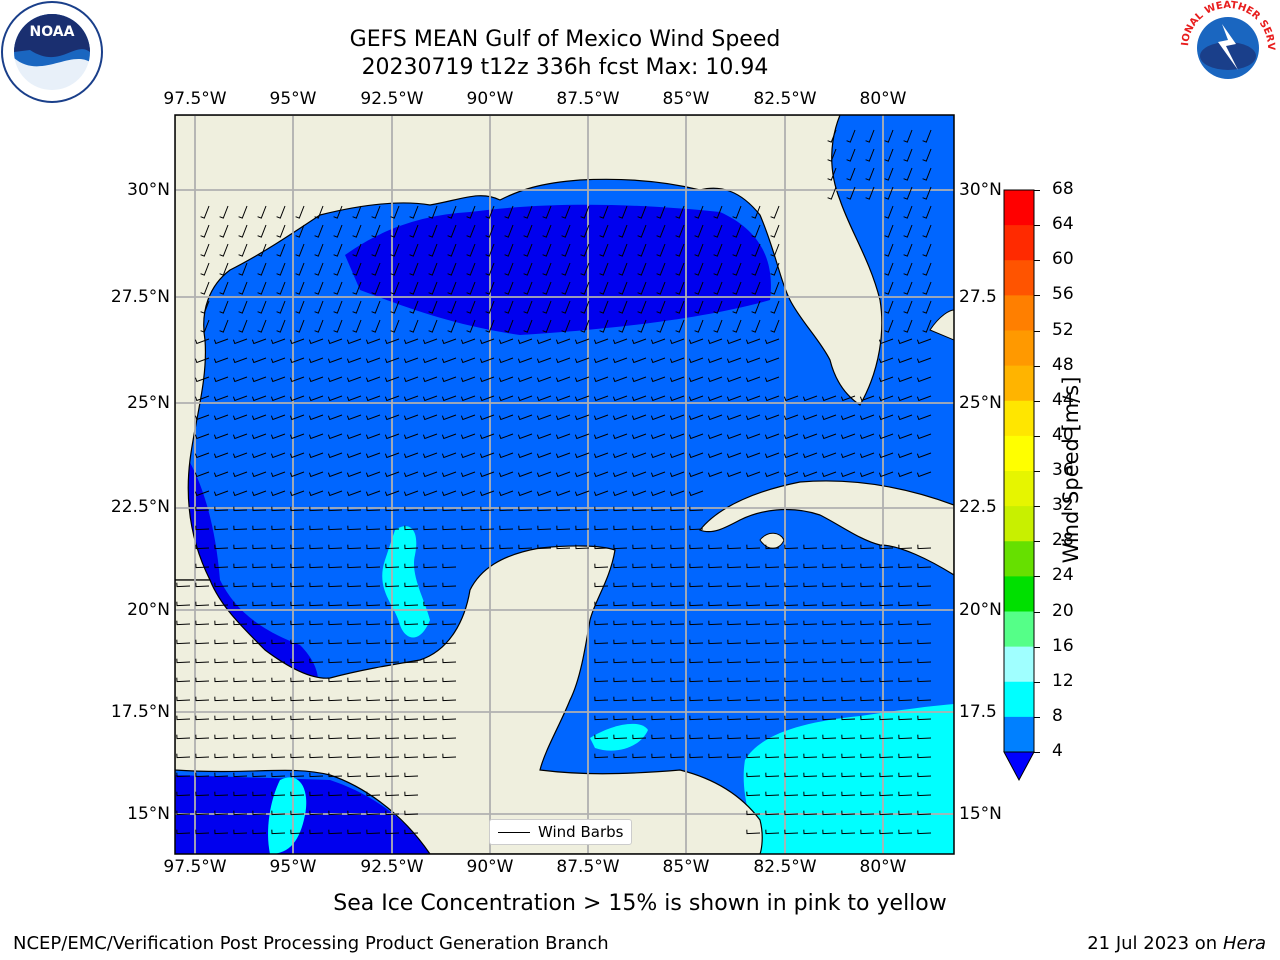 This screenshot has width=1280, height=960. Describe the element at coordinates (1176, 943) in the screenshot. I see `footer-date: 21 Jul 2023 on Hera` at that location.